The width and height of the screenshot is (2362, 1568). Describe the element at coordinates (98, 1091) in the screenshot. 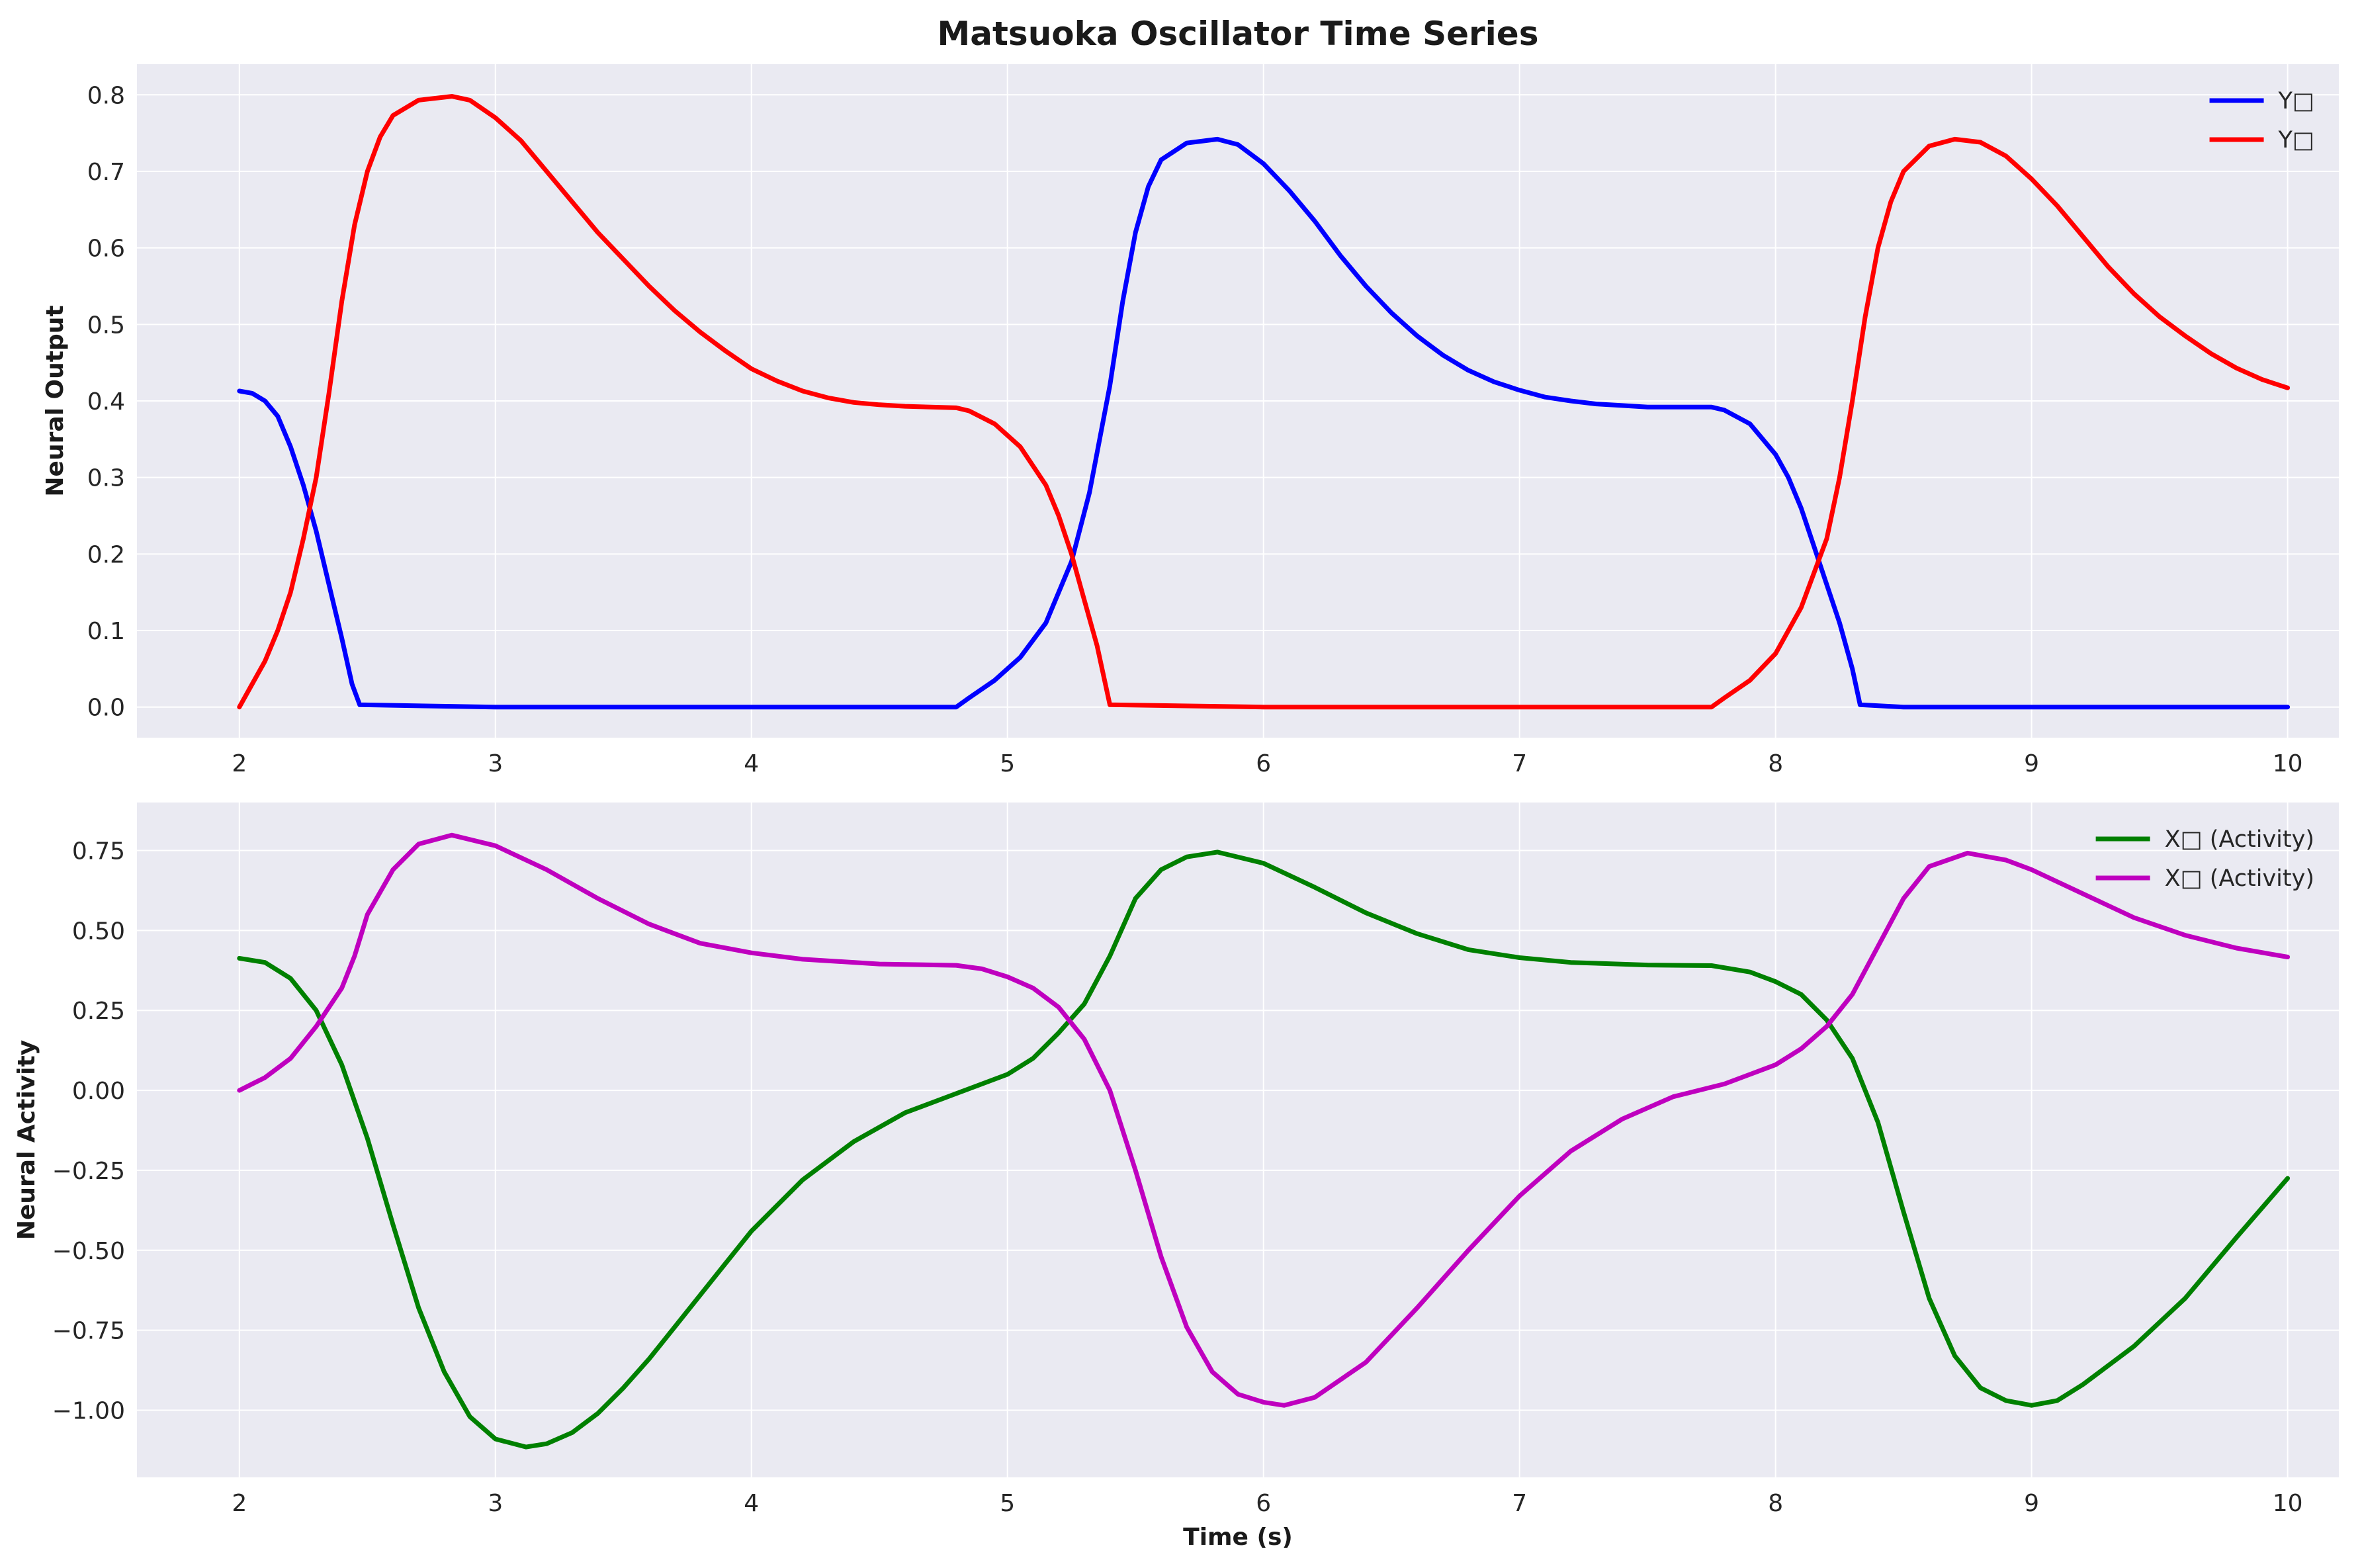

I see `y-tick-label: 0.00` at that location.